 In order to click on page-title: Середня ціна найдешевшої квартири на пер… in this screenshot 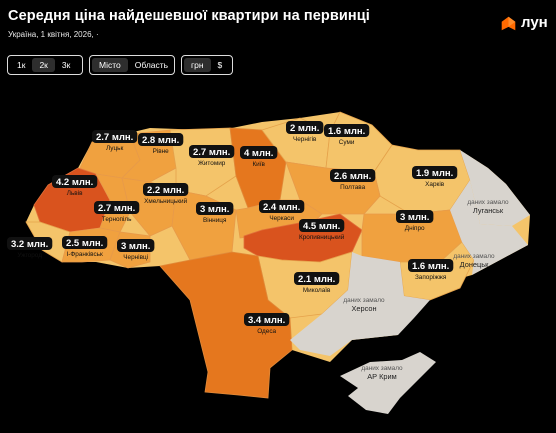, I will do `click(189, 16)`.